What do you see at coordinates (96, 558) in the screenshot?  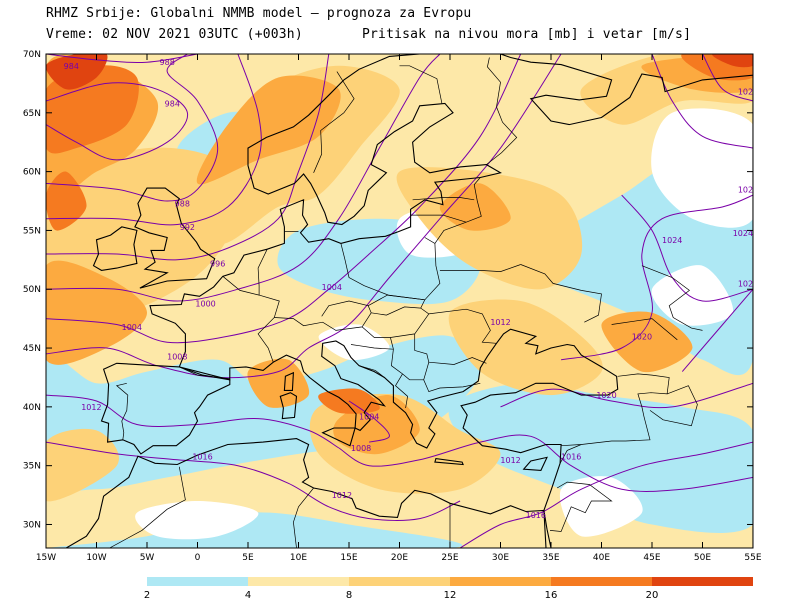 I see `lon-tick-label: 10W` at bounding box center [96, 558].